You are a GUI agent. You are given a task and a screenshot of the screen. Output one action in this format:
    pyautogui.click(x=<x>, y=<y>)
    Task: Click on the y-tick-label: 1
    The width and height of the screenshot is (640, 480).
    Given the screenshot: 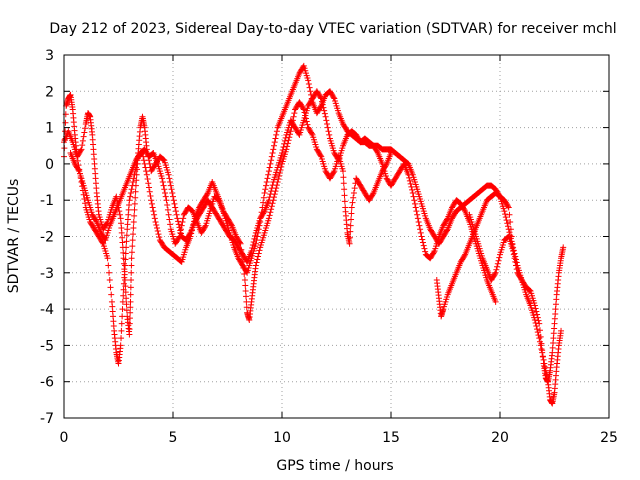 What is the action you would take?
    pyautogui.click(x=49, y=129)
    